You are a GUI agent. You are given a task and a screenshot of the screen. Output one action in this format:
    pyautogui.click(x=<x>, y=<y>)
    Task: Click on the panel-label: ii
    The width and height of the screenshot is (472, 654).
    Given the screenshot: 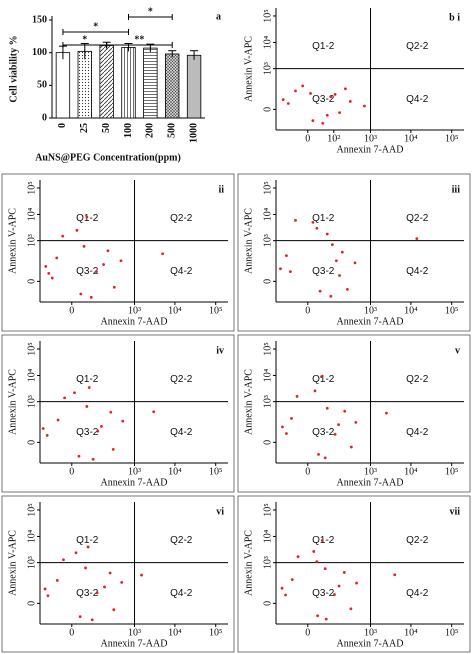 What is the action you would take?
    pyautogui.click(x=221, y=189)
    